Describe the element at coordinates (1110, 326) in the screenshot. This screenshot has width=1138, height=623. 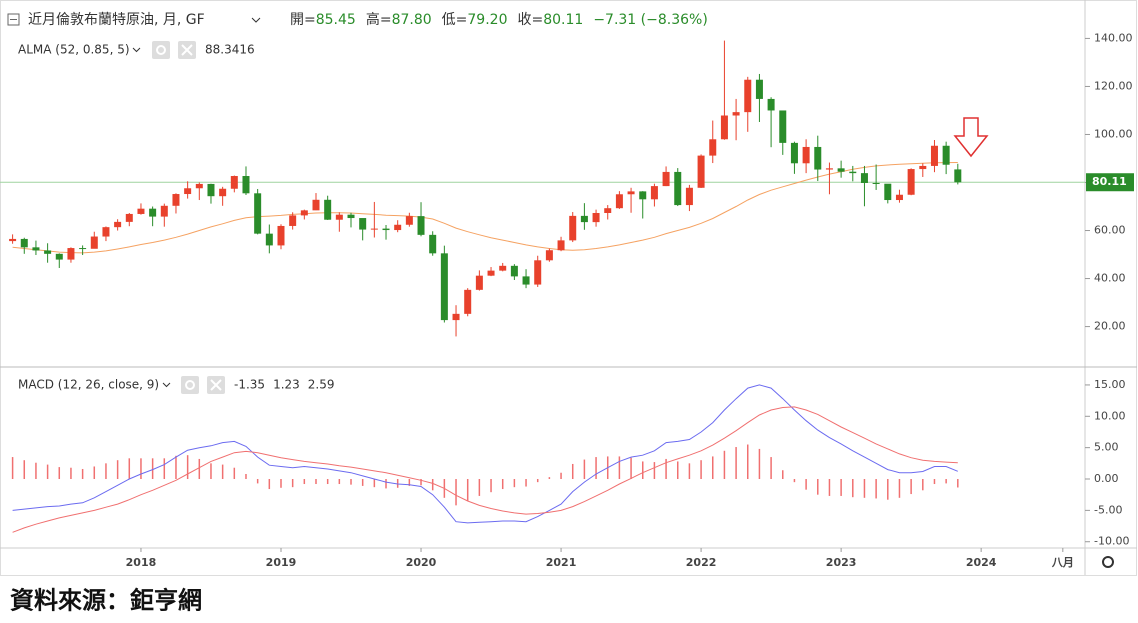
I see `y-tick-label: 20.00` at that location.